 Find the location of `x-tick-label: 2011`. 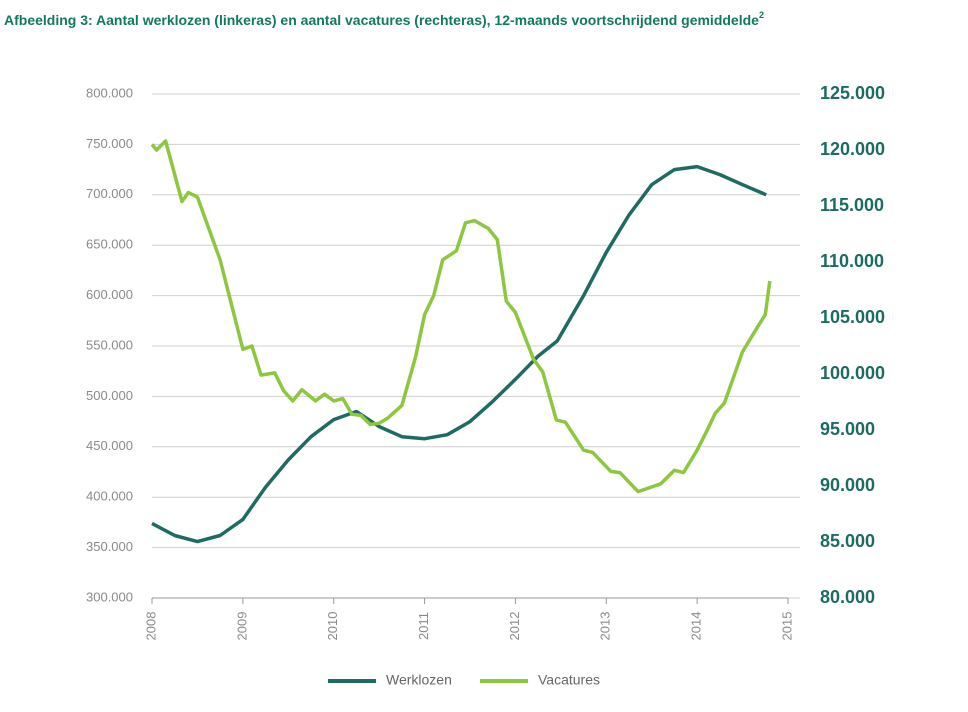

x-tick-label: 2011 is located at coordinates (423, 626).